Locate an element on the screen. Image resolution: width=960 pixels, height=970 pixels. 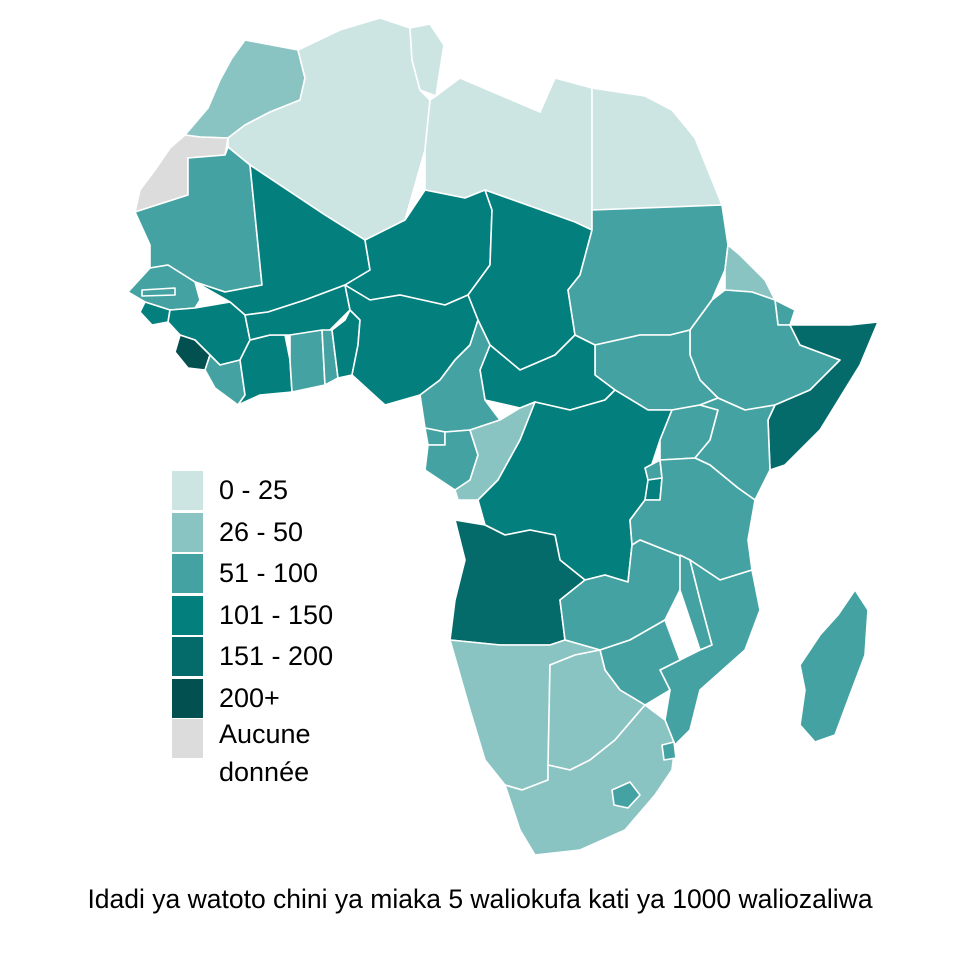
legend-item: 200+ is located at coordinates (270, 699).